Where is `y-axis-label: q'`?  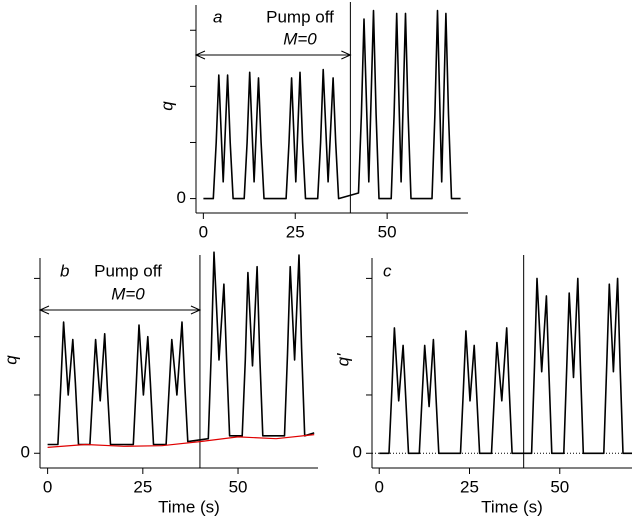 y-axis-label: q' is located at coordinates (342, 359).